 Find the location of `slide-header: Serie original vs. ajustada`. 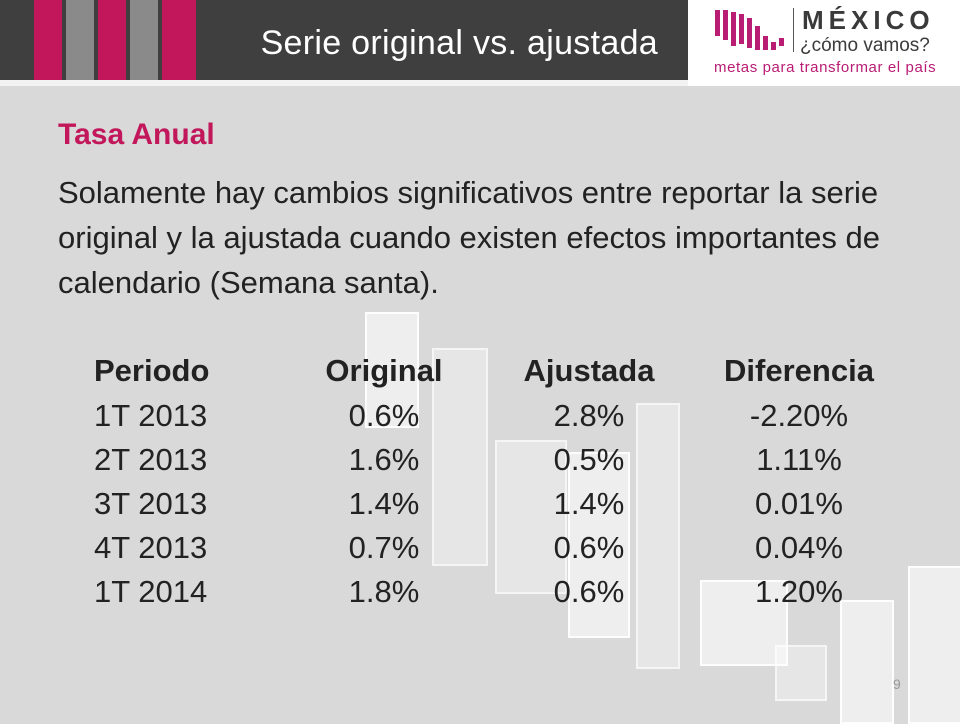

slide-header: Serie original vs. ajustada is located at coordinates (344, 40).